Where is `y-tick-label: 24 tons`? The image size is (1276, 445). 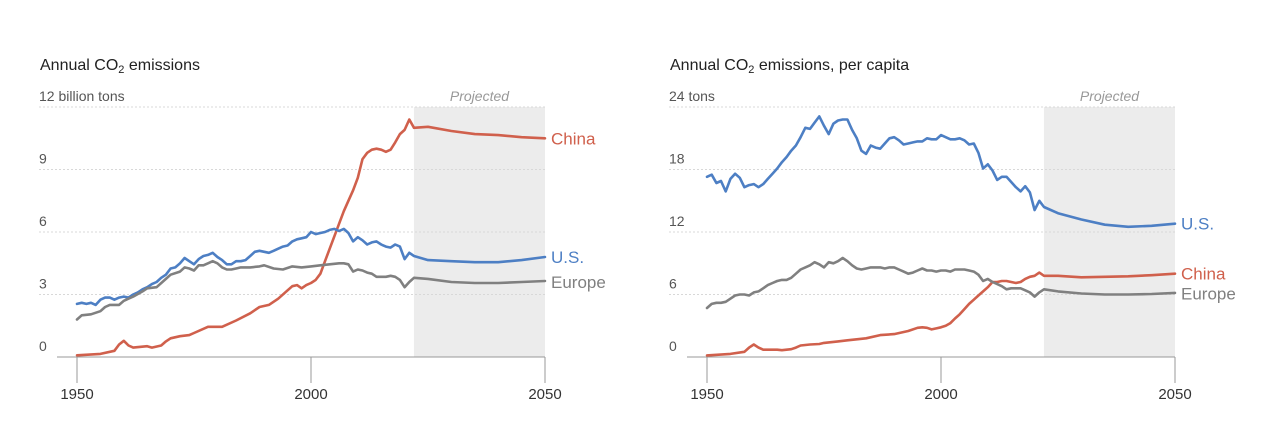 y-tick-label: 24 tons is located at coordinates (692, 96).